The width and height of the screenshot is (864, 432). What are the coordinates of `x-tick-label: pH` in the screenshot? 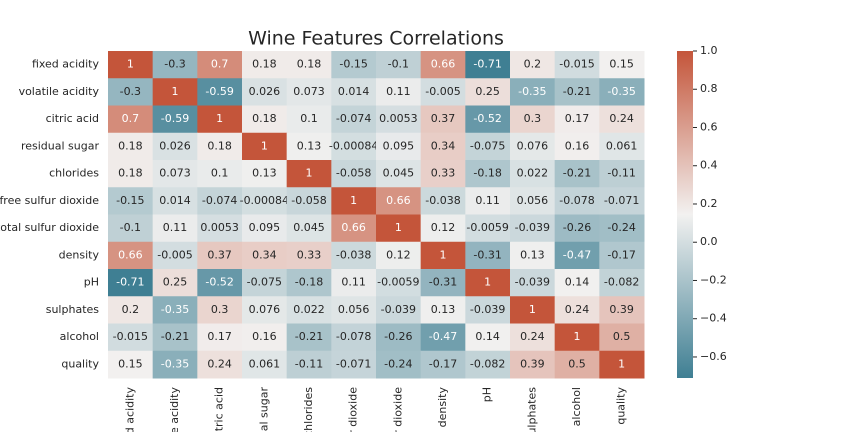 It's located at (487, 394).